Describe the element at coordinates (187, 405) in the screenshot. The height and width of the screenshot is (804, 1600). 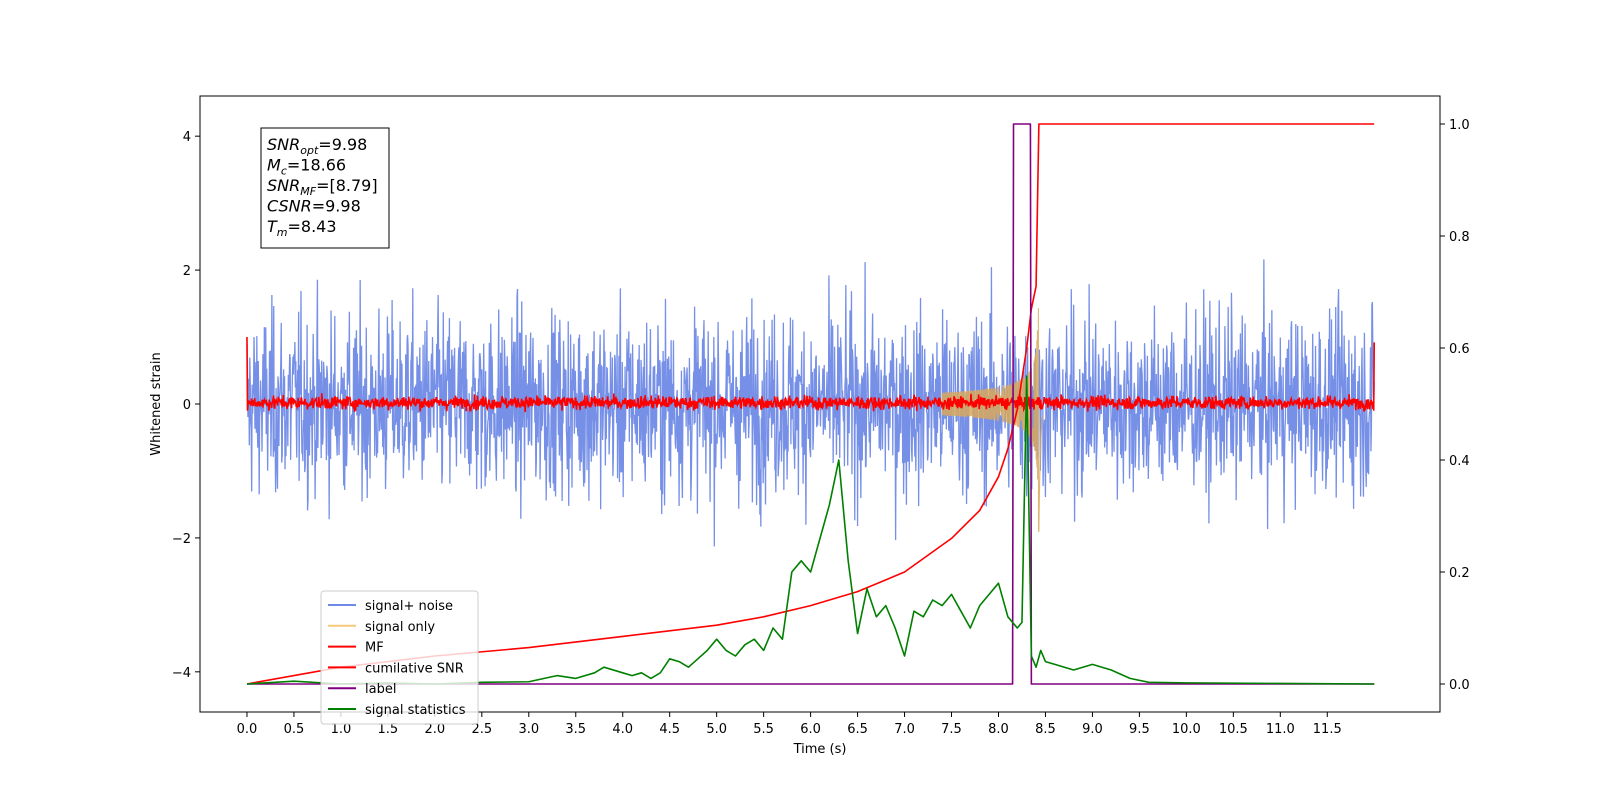
I see `y-left-tick-label: 0` at that location.